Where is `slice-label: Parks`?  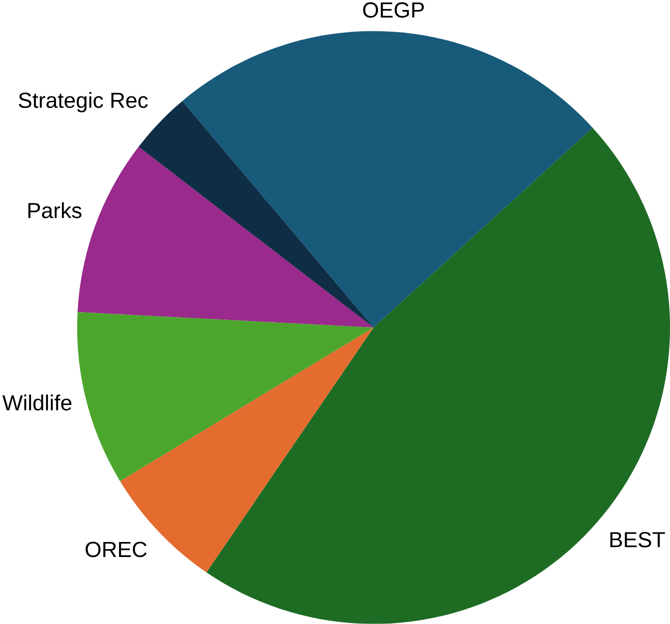
slice-label: Parks is located at coordinates (55, 210).